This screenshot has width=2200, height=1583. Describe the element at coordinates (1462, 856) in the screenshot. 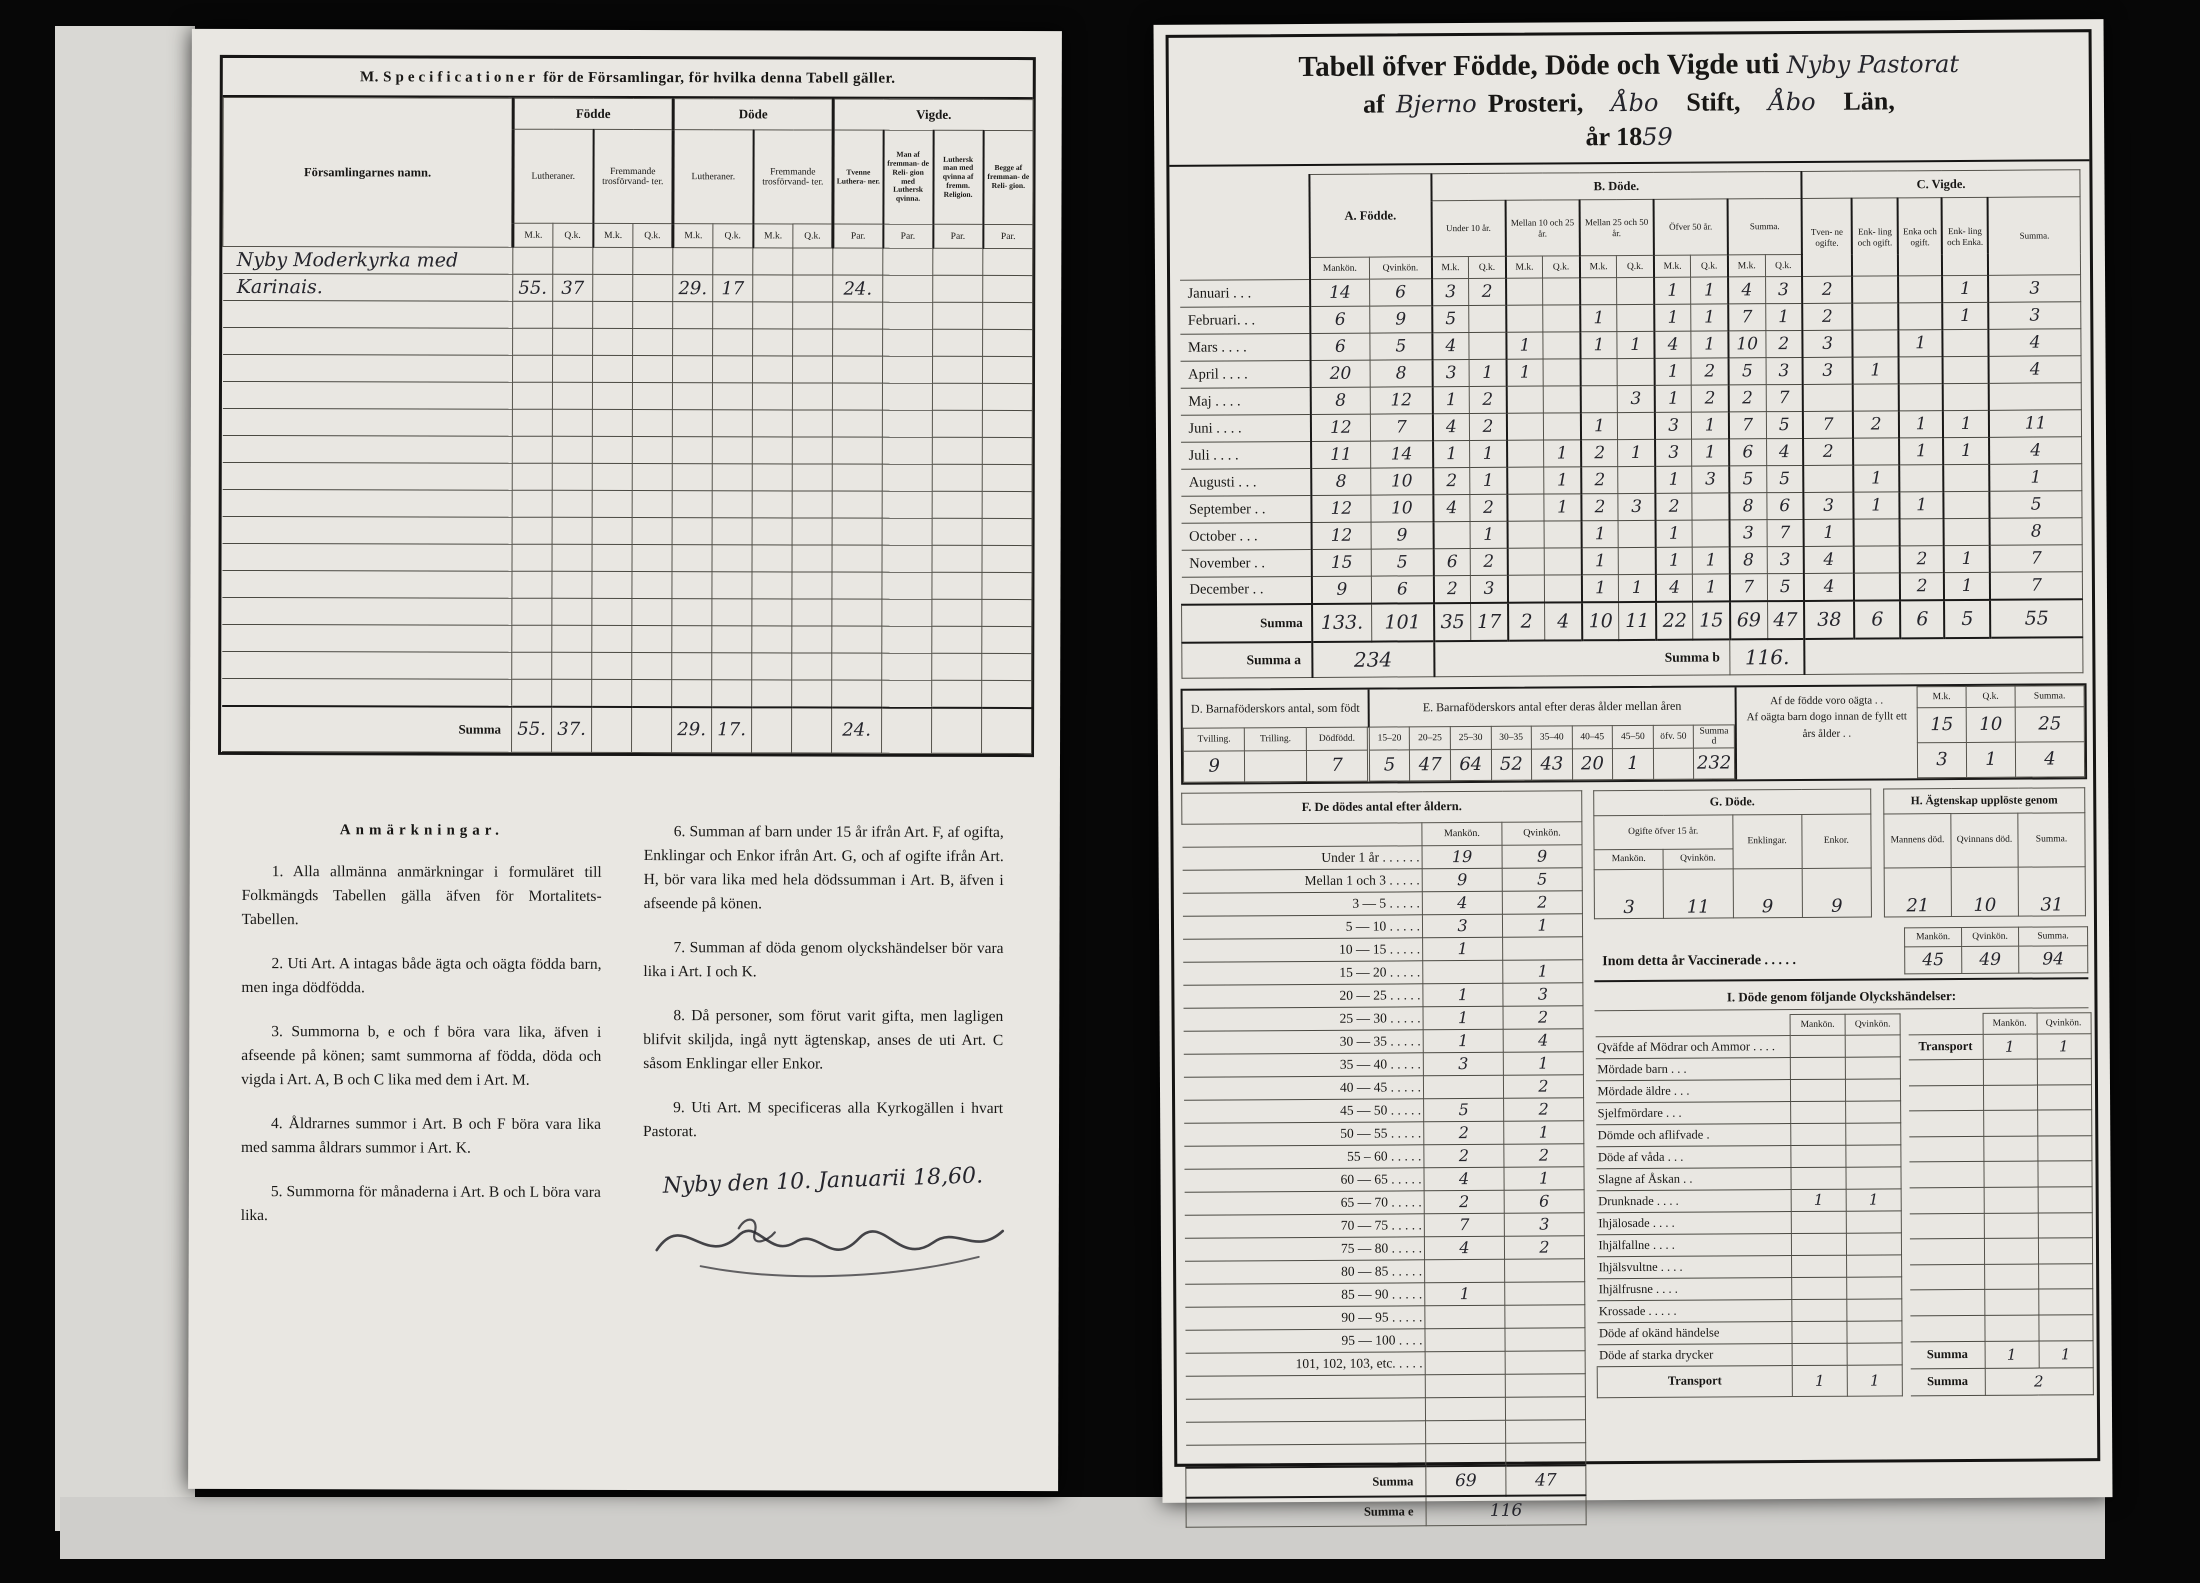

I see `value-cell: 19` at that location.